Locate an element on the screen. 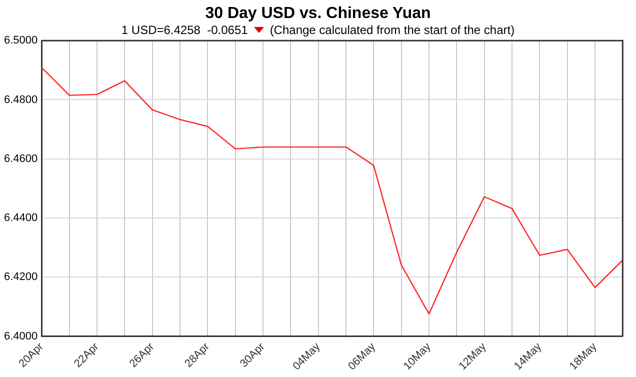 The image size is (636, 377). y-tick-label: 6.5000 is located at coordinates (21, 40).